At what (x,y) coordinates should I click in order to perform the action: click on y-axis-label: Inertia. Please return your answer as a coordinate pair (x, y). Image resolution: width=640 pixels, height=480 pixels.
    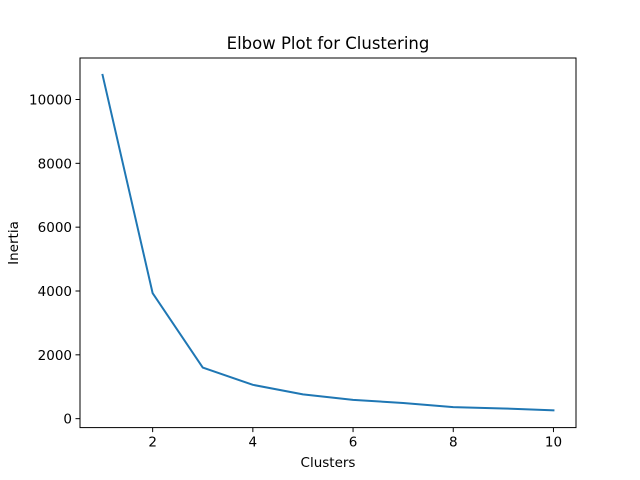
    Looking at the image, I should click on (14, 243).